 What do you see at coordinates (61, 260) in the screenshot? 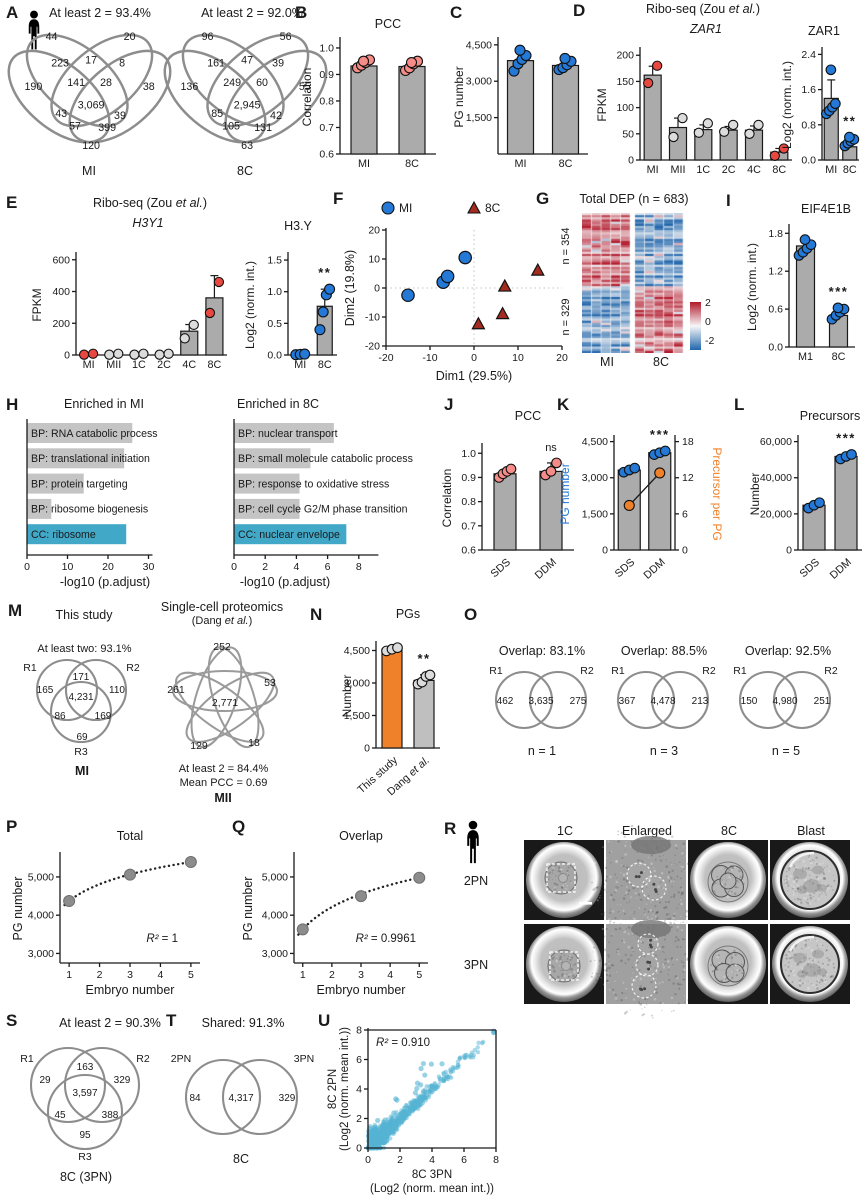
I see `svg-text: 600` at bounding box center [61, 260].